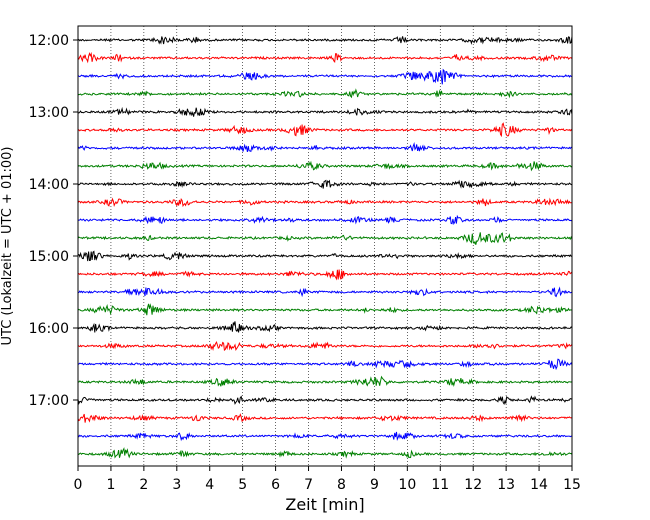 The image size is (650, 520). What do you see at coordinates (49, 113) in the screenshot?
I see `y-tick-label: 13:00` at bounding box center [49, 113].